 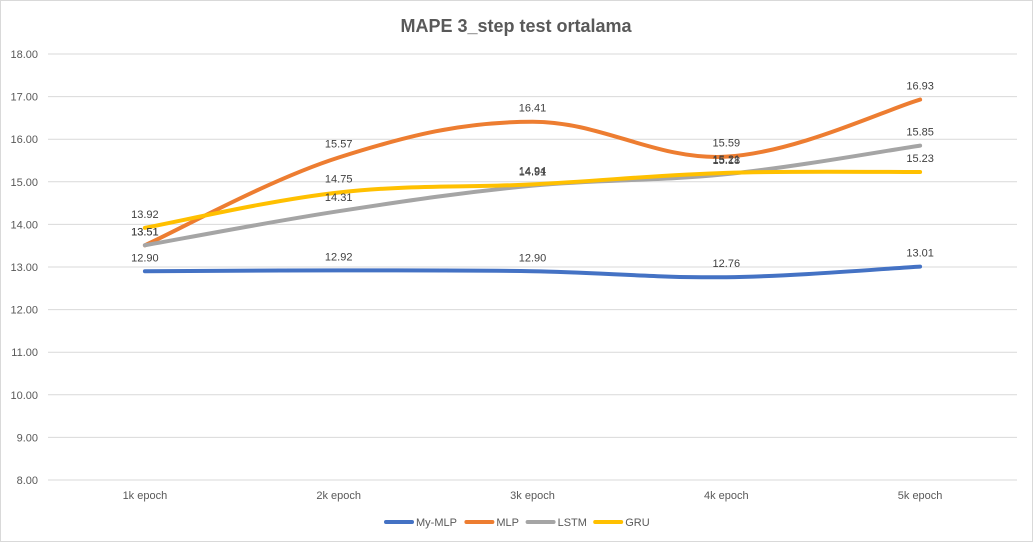 What do you see at coordinates (532, 272) in the screenshot?
I see `series-line-my-mlp` at bounding box center [532, 272].